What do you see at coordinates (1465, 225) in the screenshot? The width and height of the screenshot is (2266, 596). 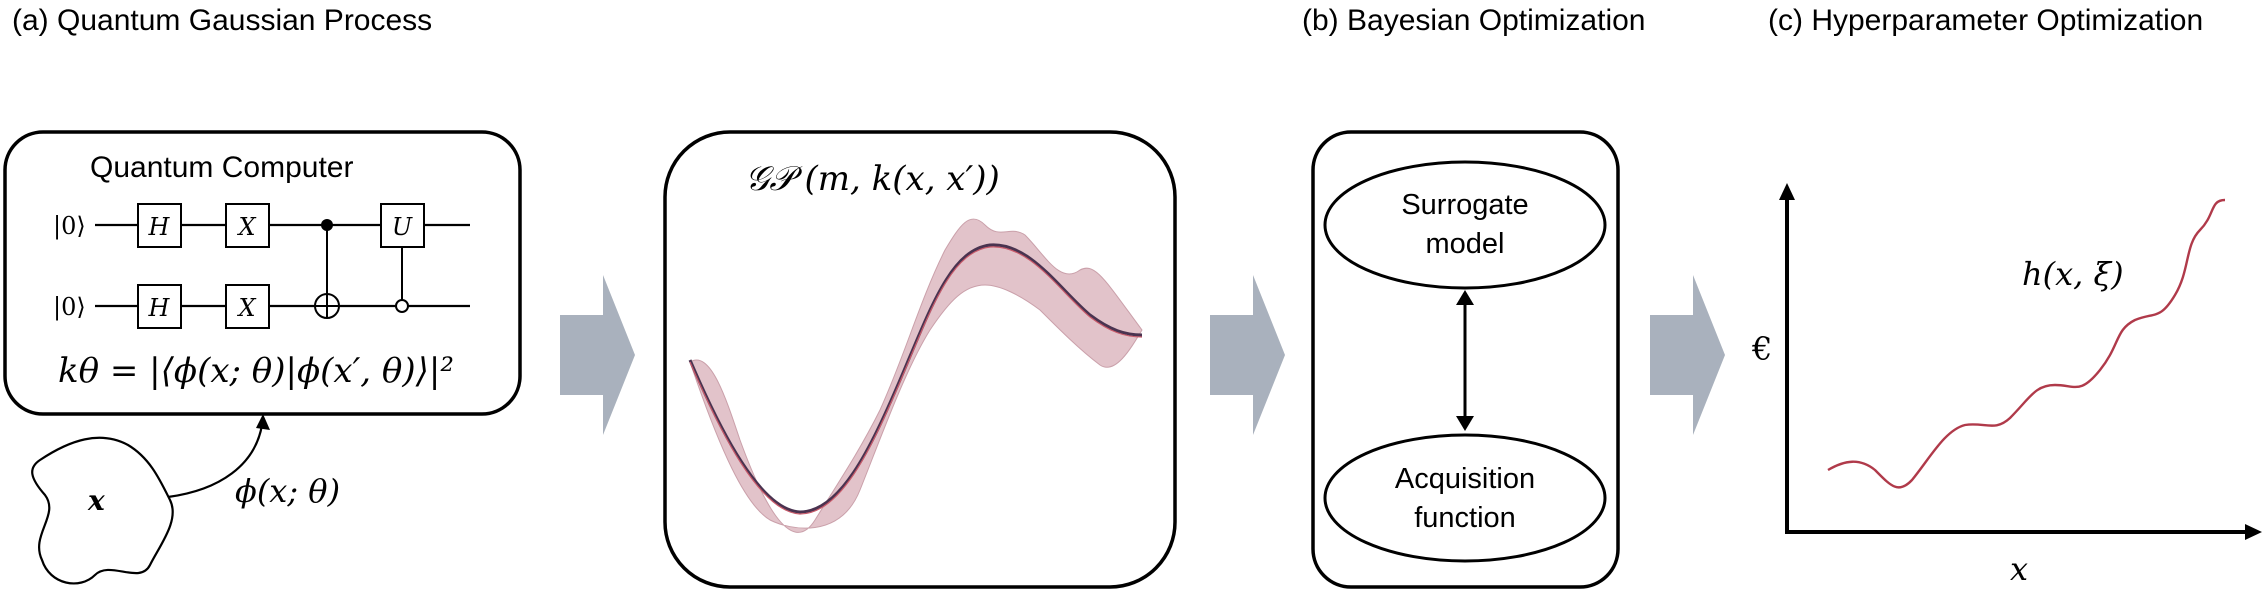 I see `surrogate-model-node` at bounding box center [1465, 225].